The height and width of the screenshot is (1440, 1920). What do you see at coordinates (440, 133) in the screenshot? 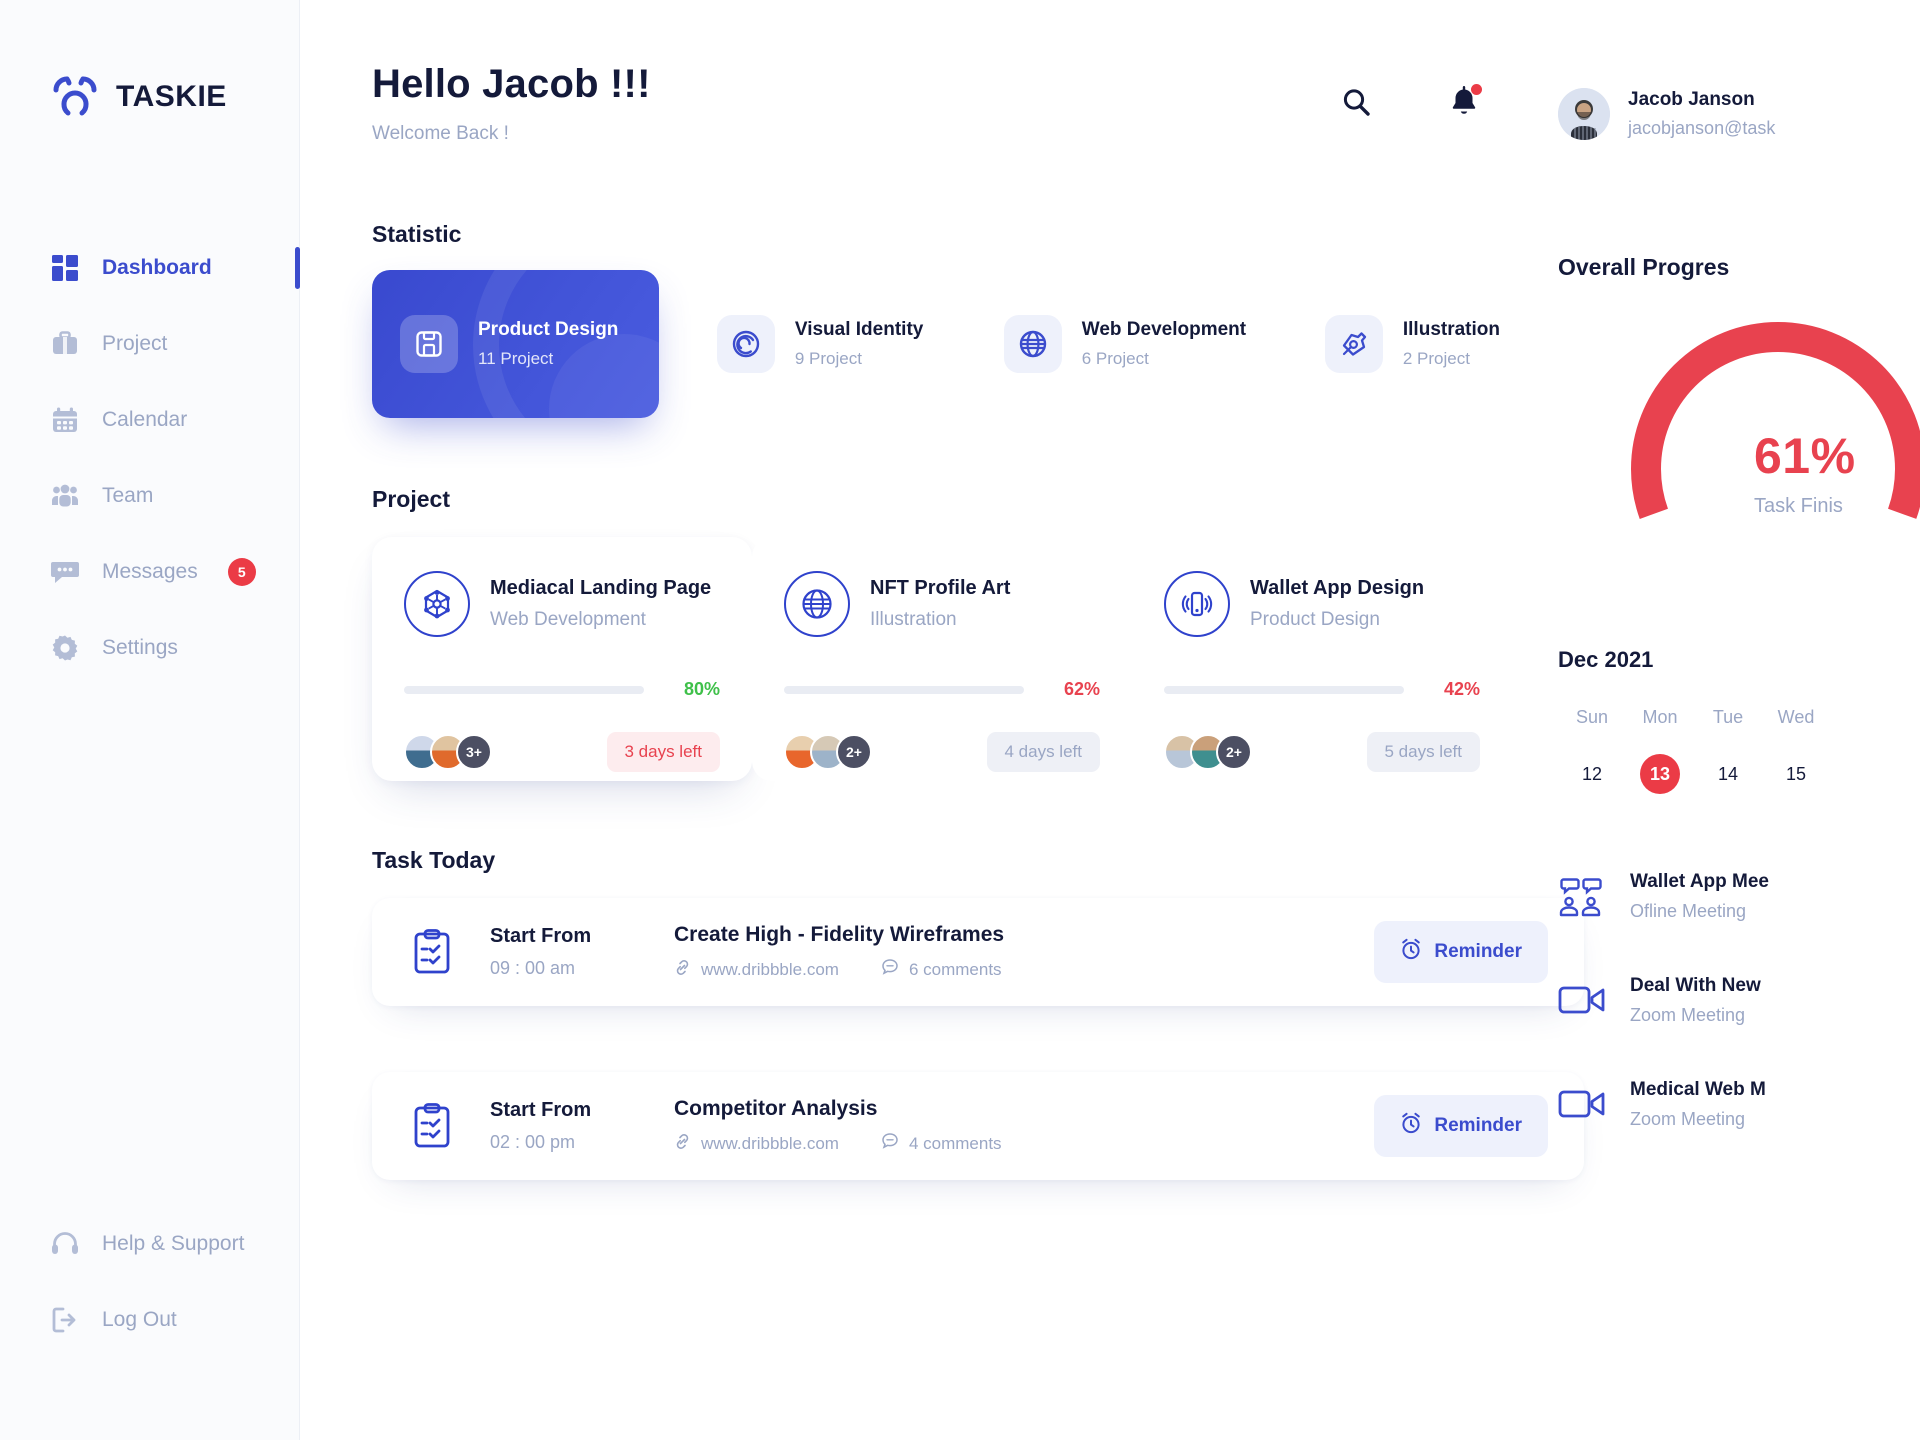
I see `page-subtitle: Welcome Back !` at bounding box center [440, 133].